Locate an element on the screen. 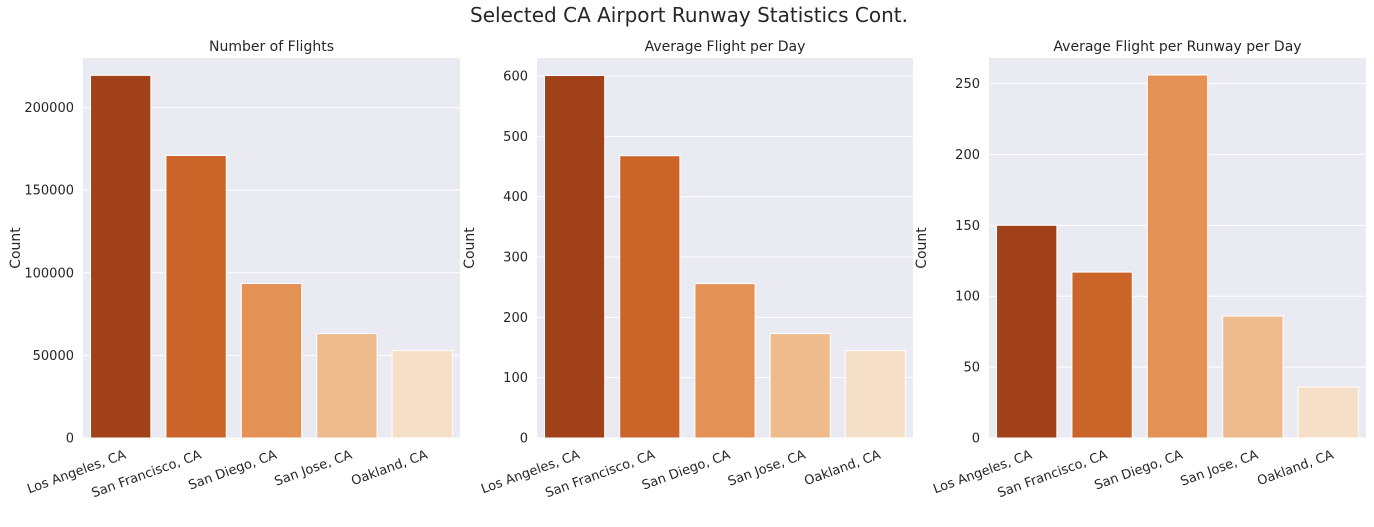 The width and height of the screenshot is (1374, 527). y-tick-label: 50 is located at coordinates (971, 368).